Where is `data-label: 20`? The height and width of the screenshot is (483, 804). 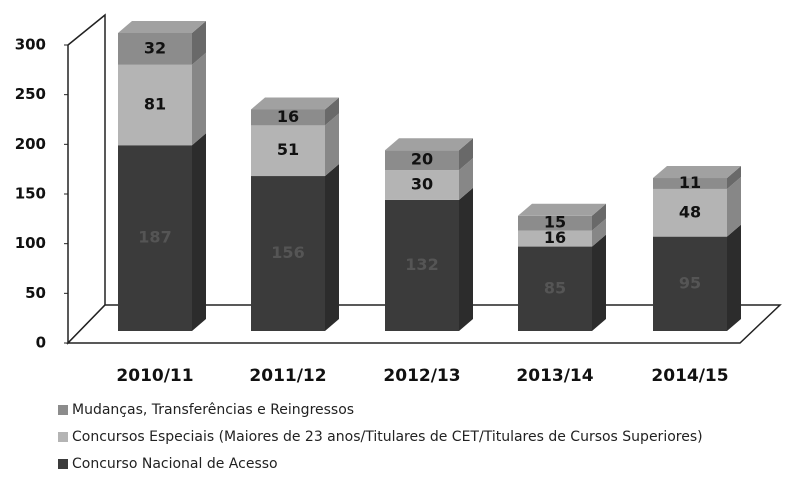
data-label: 20 is located at coordinates (422, 159).